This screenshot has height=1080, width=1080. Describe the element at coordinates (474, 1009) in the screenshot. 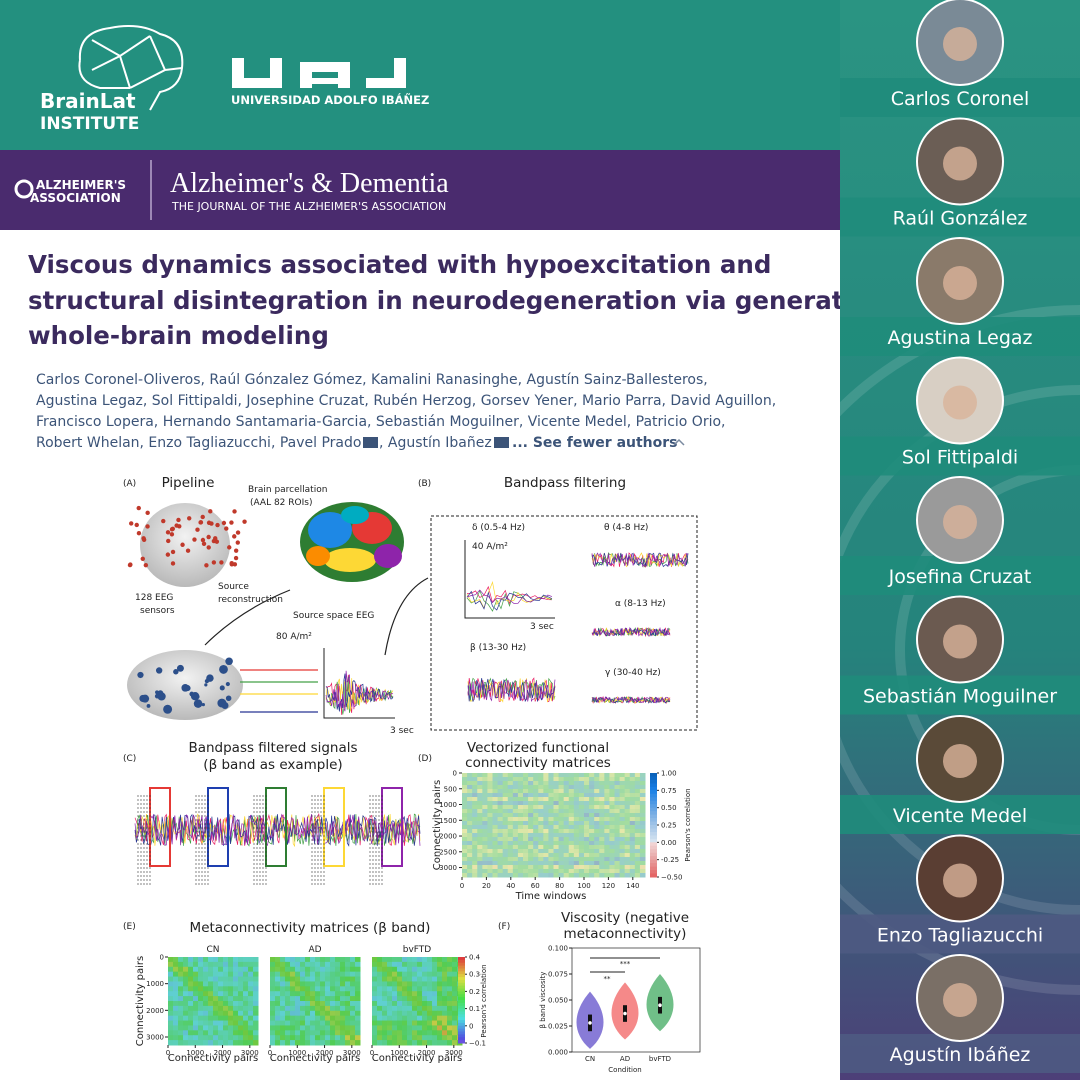

I see `colorbar-tick-label: 0.1` at that location.